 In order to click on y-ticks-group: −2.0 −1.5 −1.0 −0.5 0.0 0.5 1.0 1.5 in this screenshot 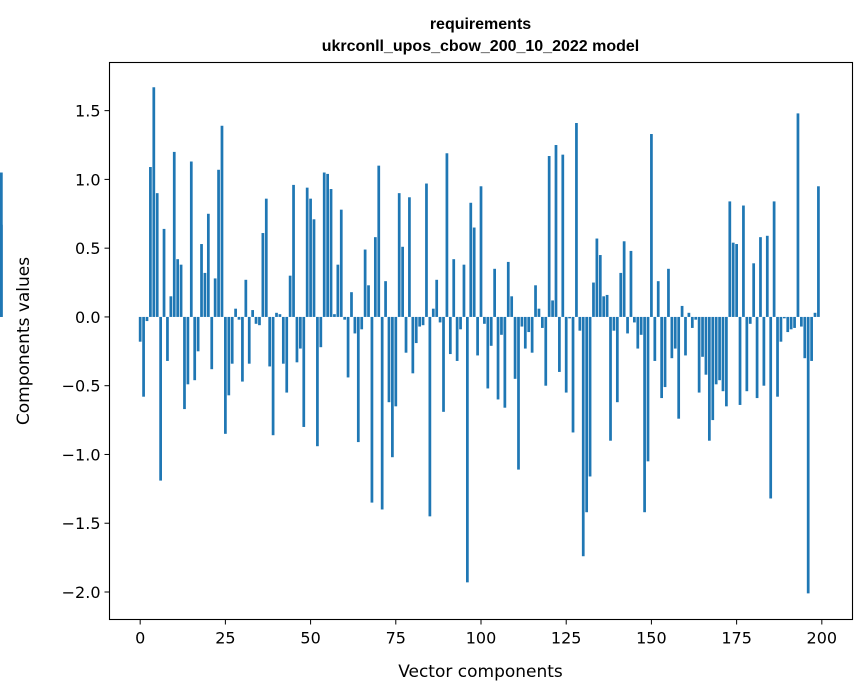, I will do `click(86, 352)`.